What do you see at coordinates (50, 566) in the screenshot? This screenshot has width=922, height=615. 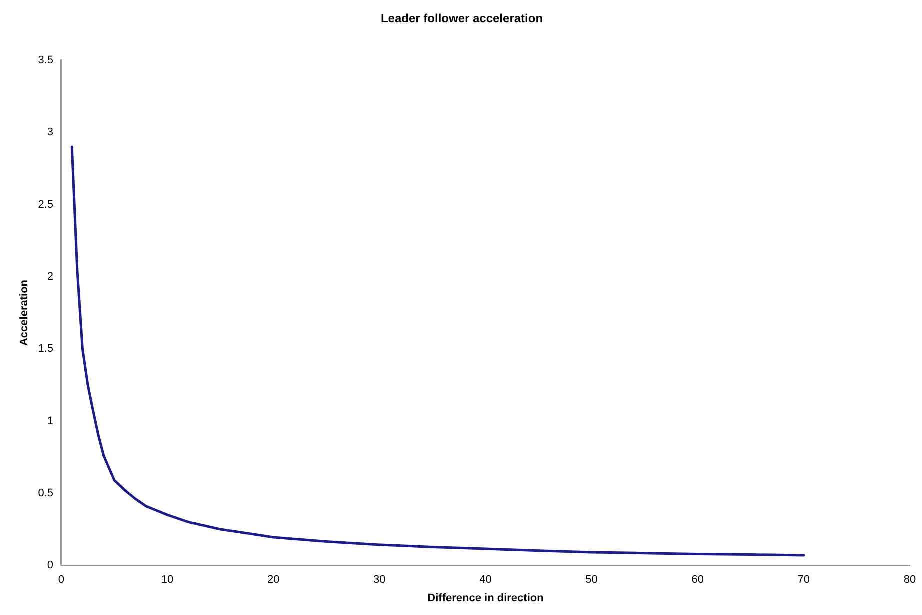 I see `y-tick-label: 0` at bounding box center [50, 566].